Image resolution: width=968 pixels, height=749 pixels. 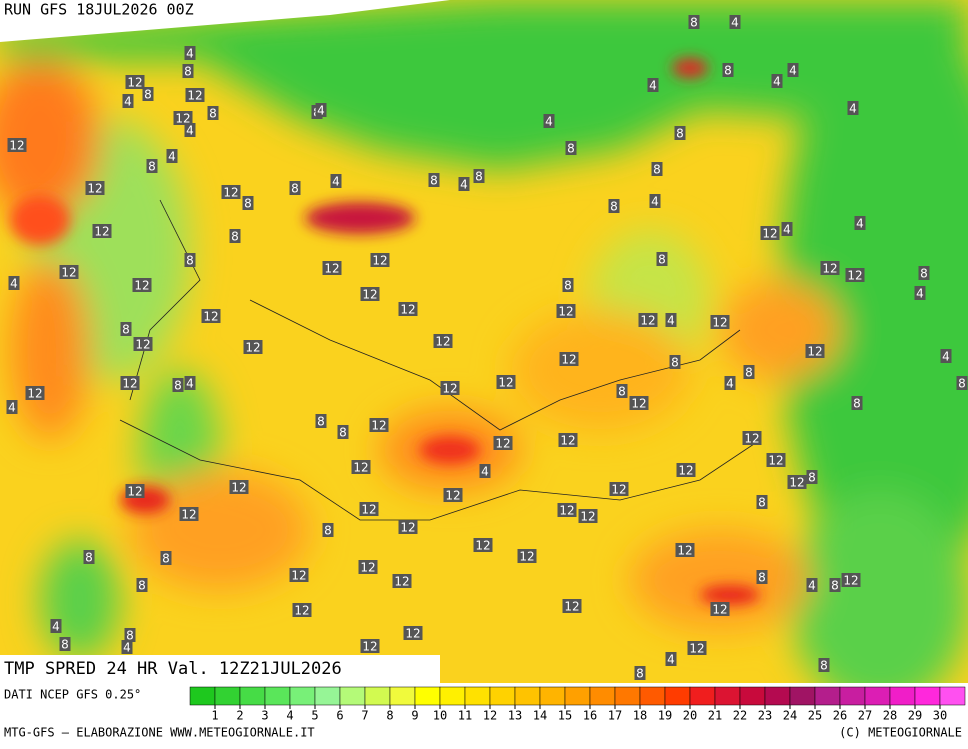 I want to click on legend-level: 24, so click(x=790, y=716).